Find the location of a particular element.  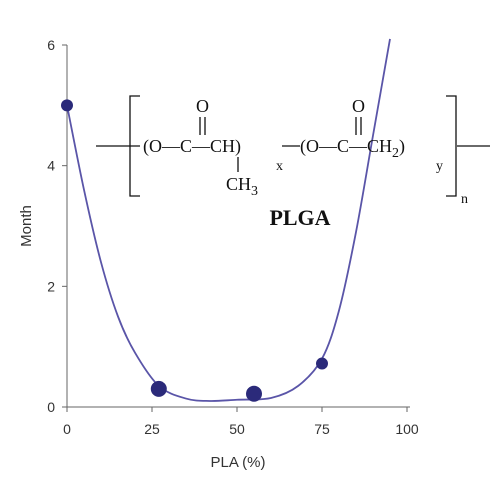

y-subscript: y is located at coordinates (439, 166).